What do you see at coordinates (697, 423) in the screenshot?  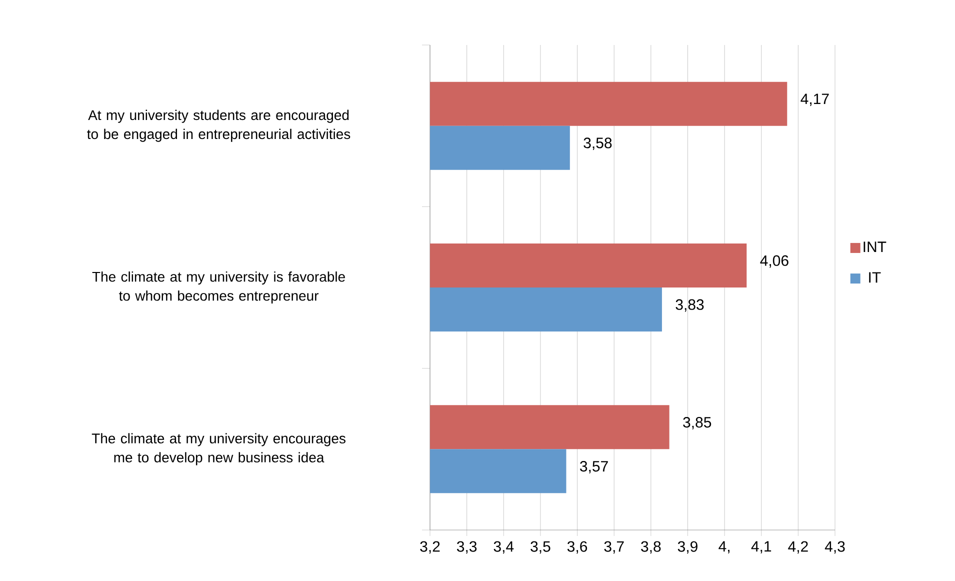 I see `data-label: 3,85` at bounding box center [697, 423].